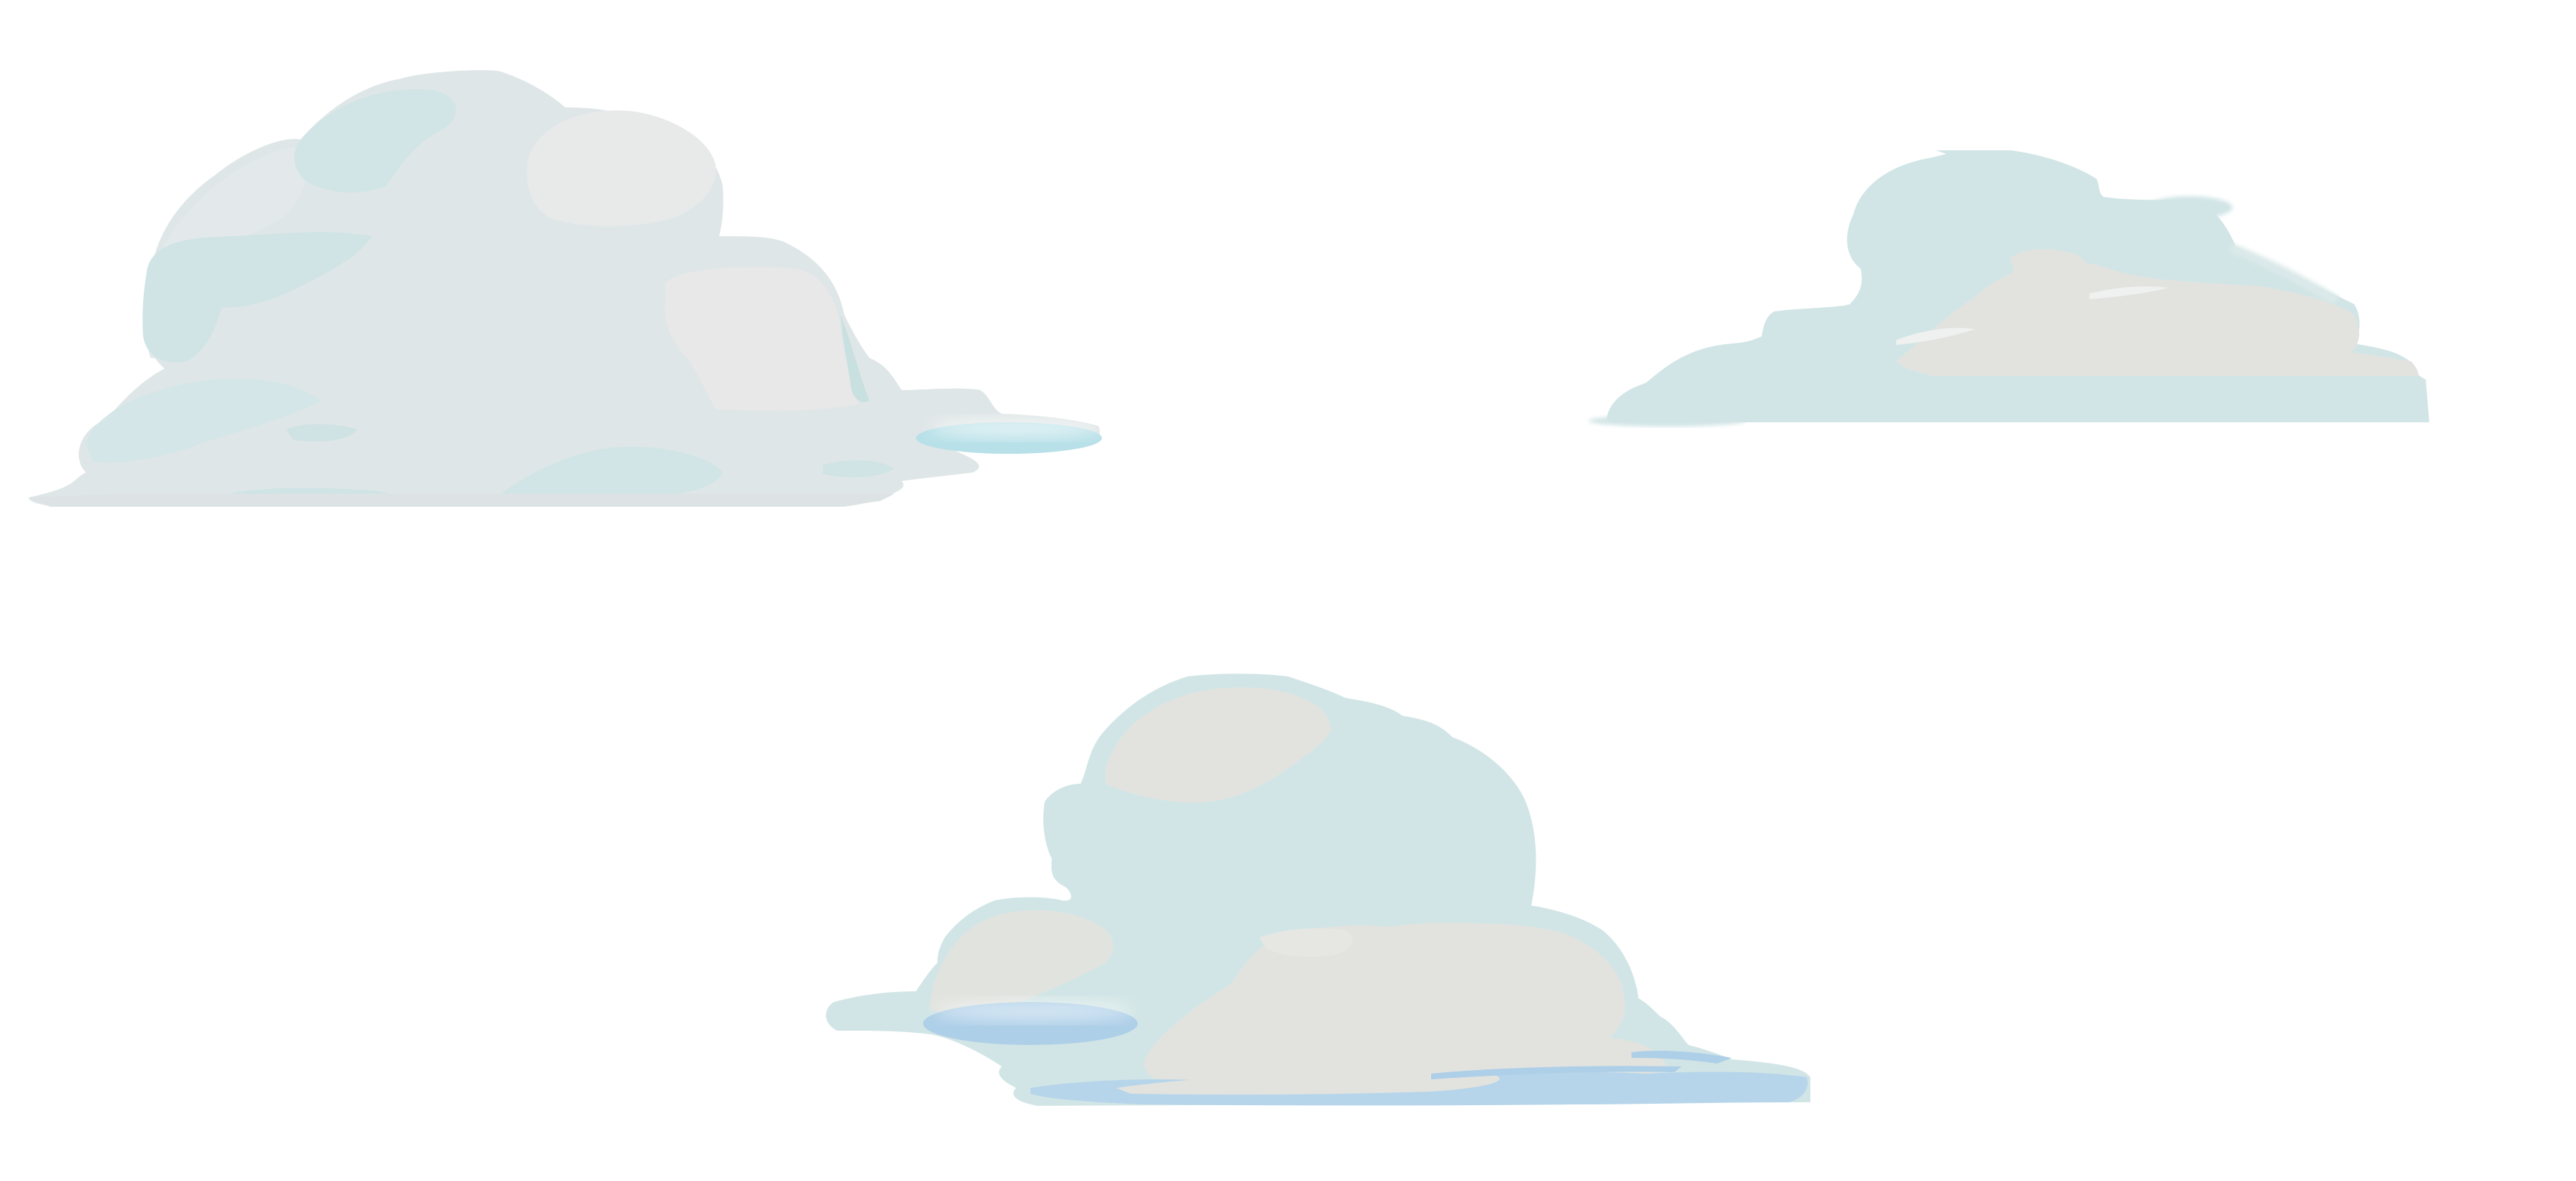 Image resolution: width=2576 pixels, height=1181 pixels. What do you see at coordinates (2157, 318) in the screenshot?
I see `cloud-flat-right-stone-mass` at bounding box center [2157, 318].